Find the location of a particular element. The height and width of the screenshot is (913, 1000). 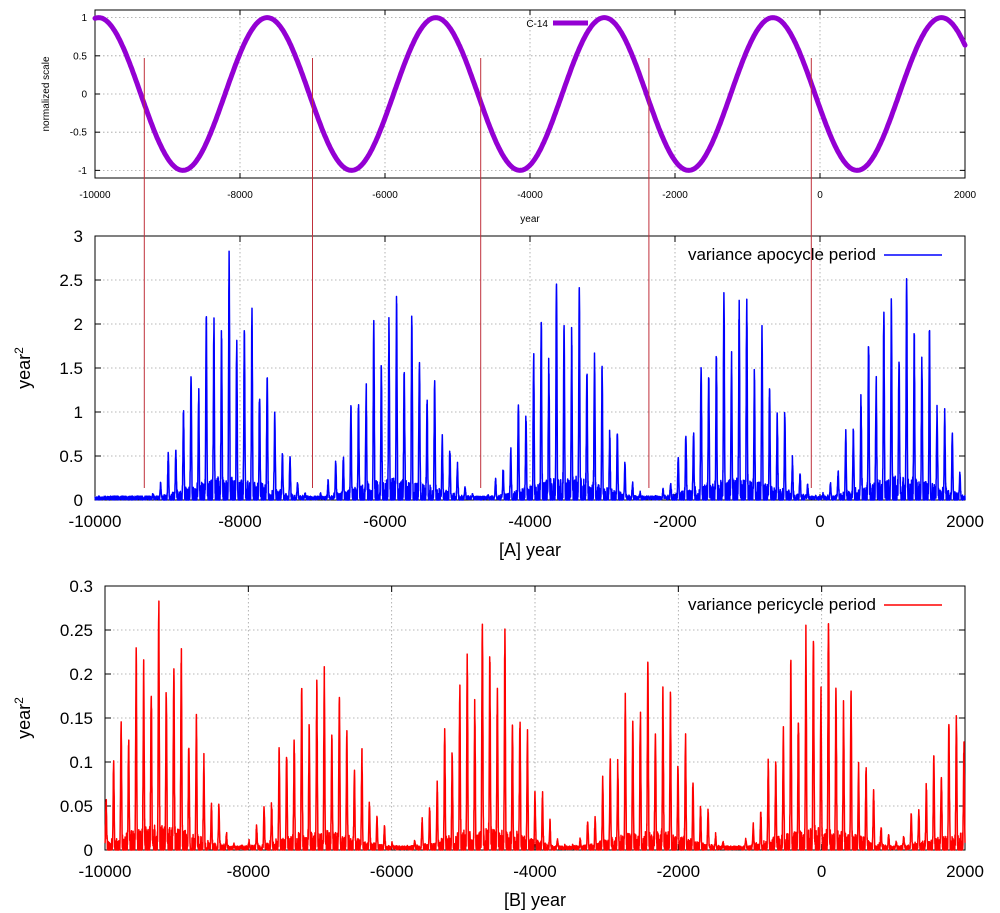

b-x-tick-label-2000: -2000 is located at coordinates (678, 871).